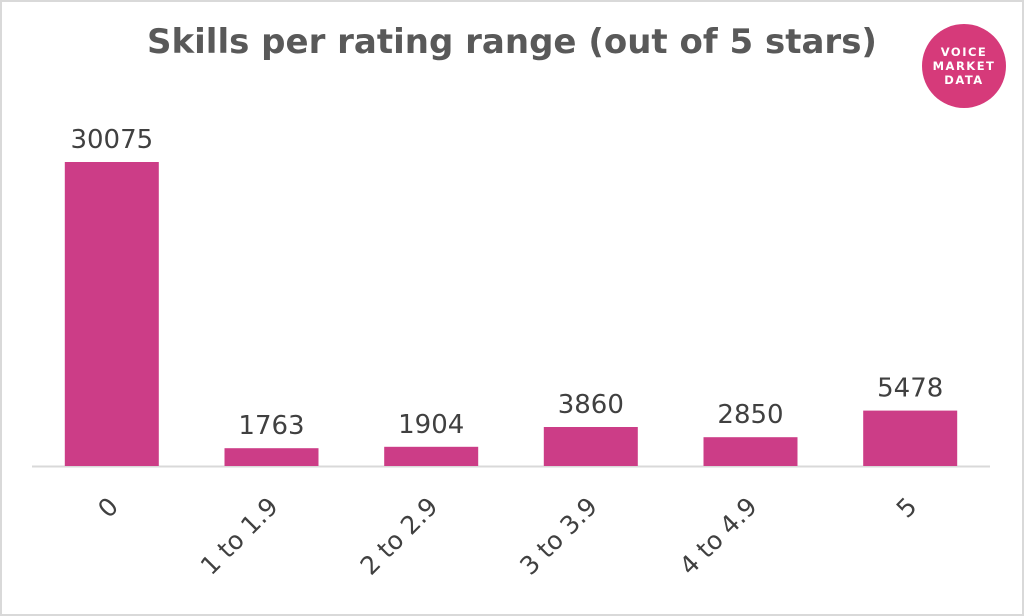 The image size is (1024, 616). Describe the element at coordinates (111, 140) in the screenshot. I see `data-label-0: 30075` at that location.